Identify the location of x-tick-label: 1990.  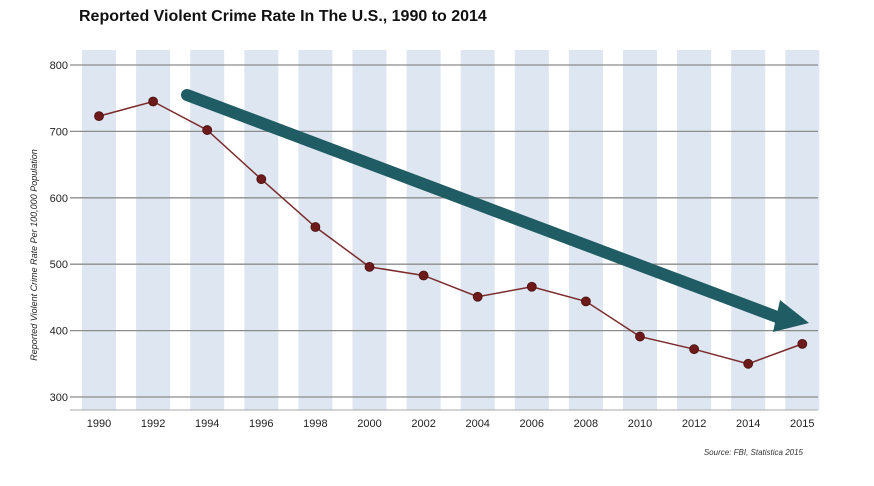
(99, 424).